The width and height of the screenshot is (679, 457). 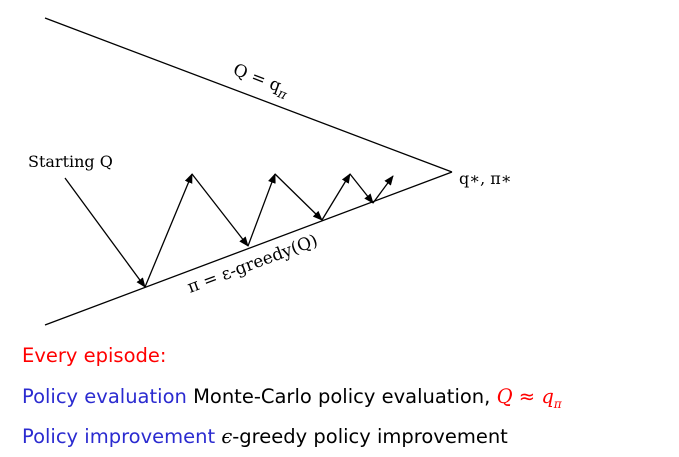 I want to click on arrow-start, so click(x=105, y=232).